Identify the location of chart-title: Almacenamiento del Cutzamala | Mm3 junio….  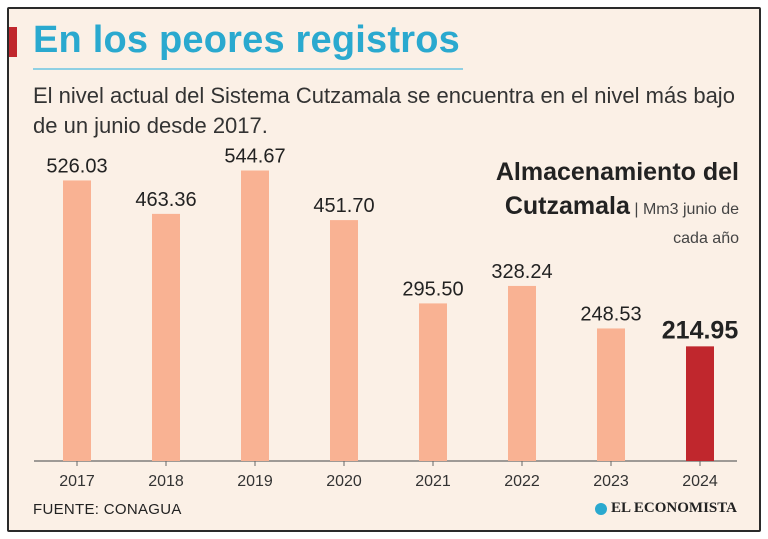
(617, 205).